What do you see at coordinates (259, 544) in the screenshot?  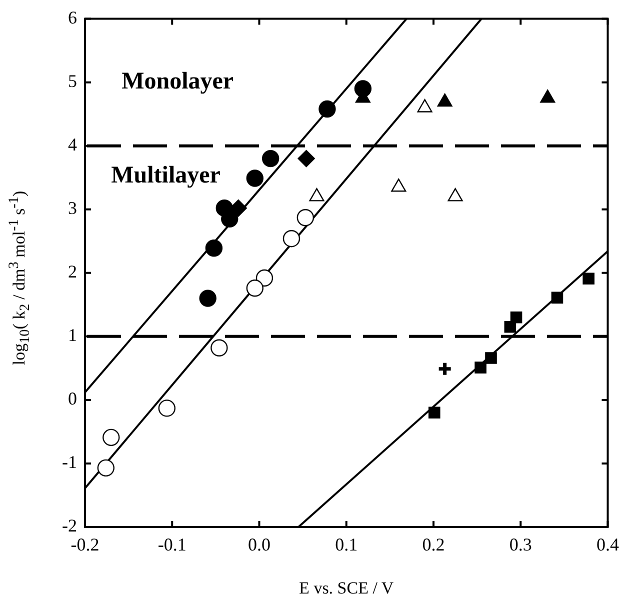 I see `x-tick-label: 0.0` at bounding box center [259, 544].